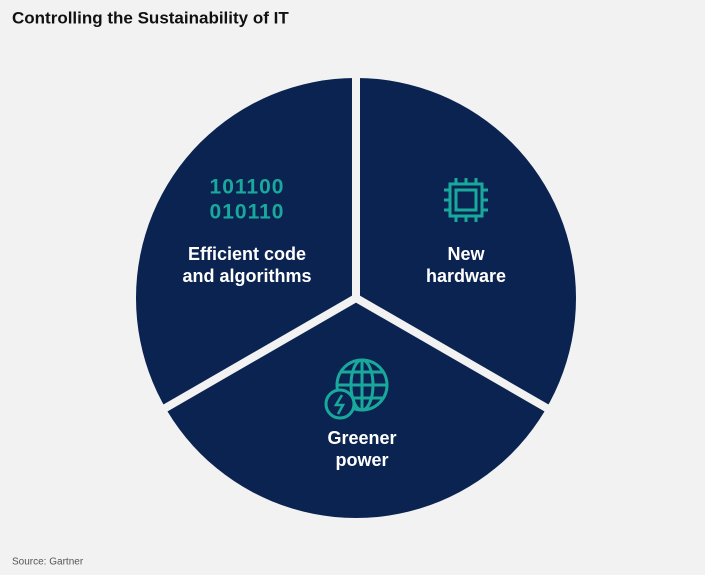  Describe the element at coordinates (48, 562) in the screenshot. I see `source: Source: Gartner` at that location.